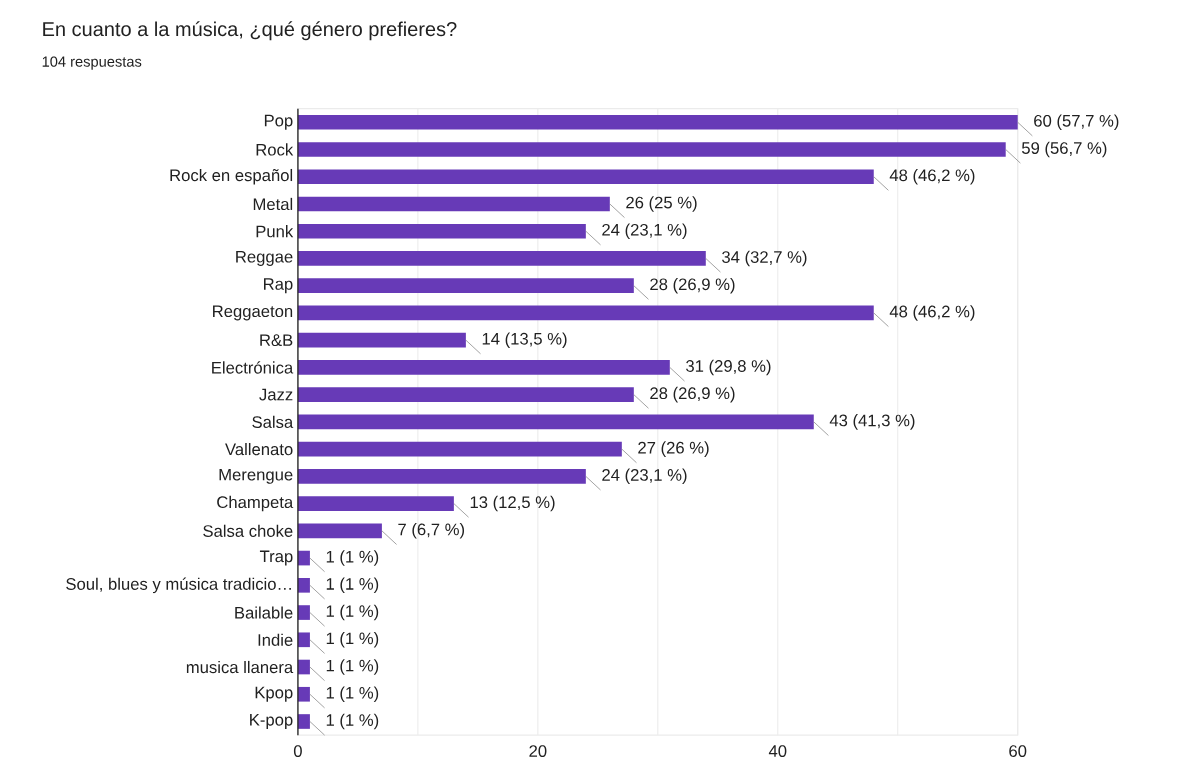  Describe the element at coordinates (431, 531) in the screenshot. I see `data-label: 7 (6,7 %)` at that location.